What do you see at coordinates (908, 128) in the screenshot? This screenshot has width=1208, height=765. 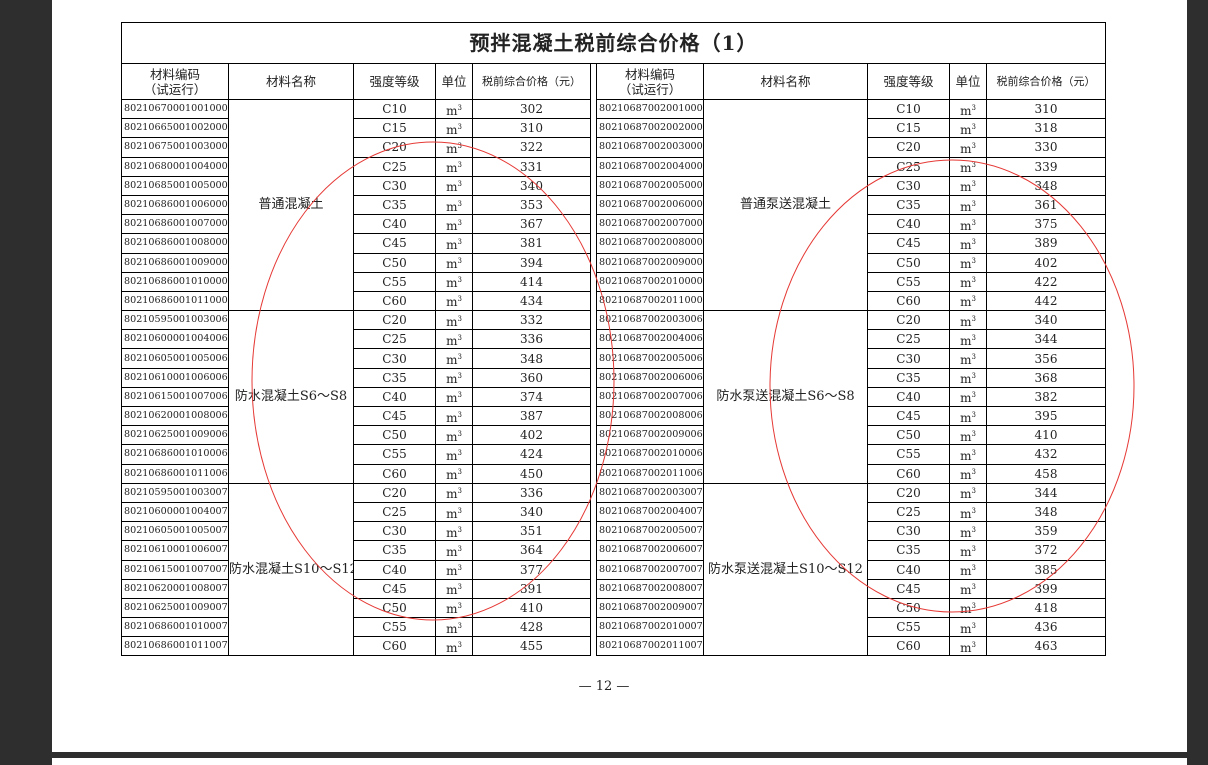 I see `strength-grade: C15` at bounding box center [908, 128].